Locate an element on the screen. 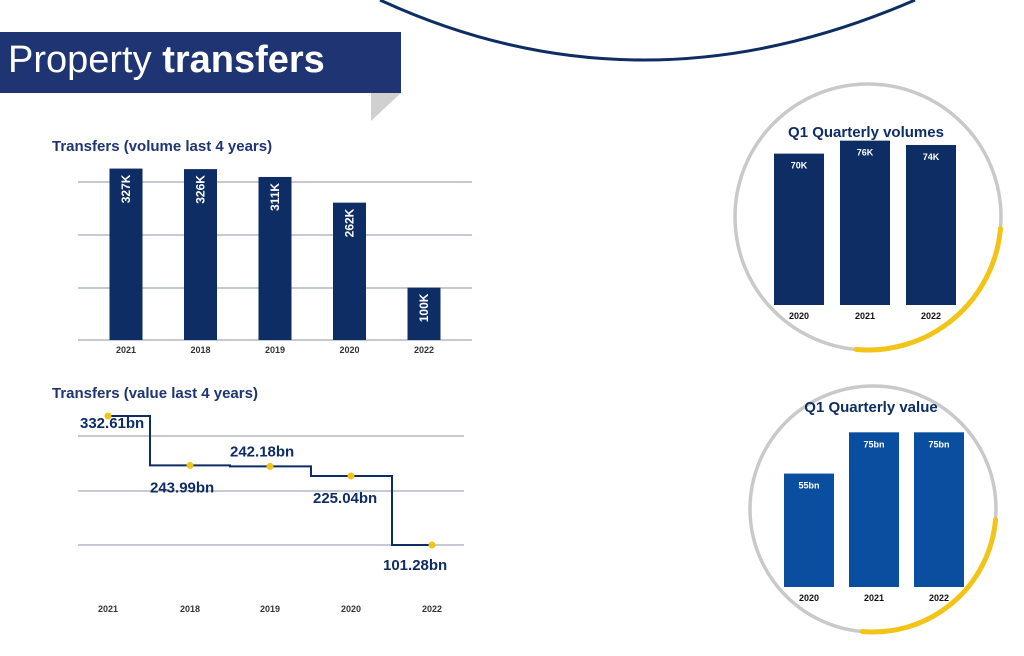 This screenshot has width=1024, height=656. volume-x-tick: 2020 is located at coordinates (349, 350).